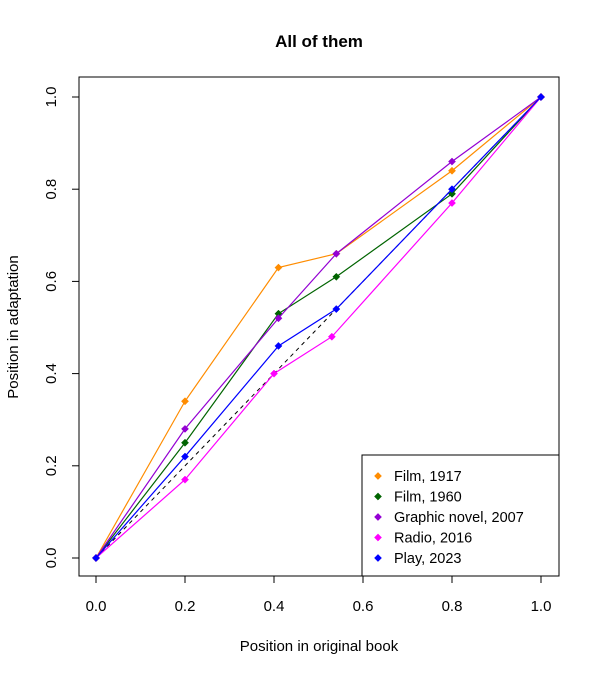  I want to click on legend-label: Play, 2023, so click(427, 559).